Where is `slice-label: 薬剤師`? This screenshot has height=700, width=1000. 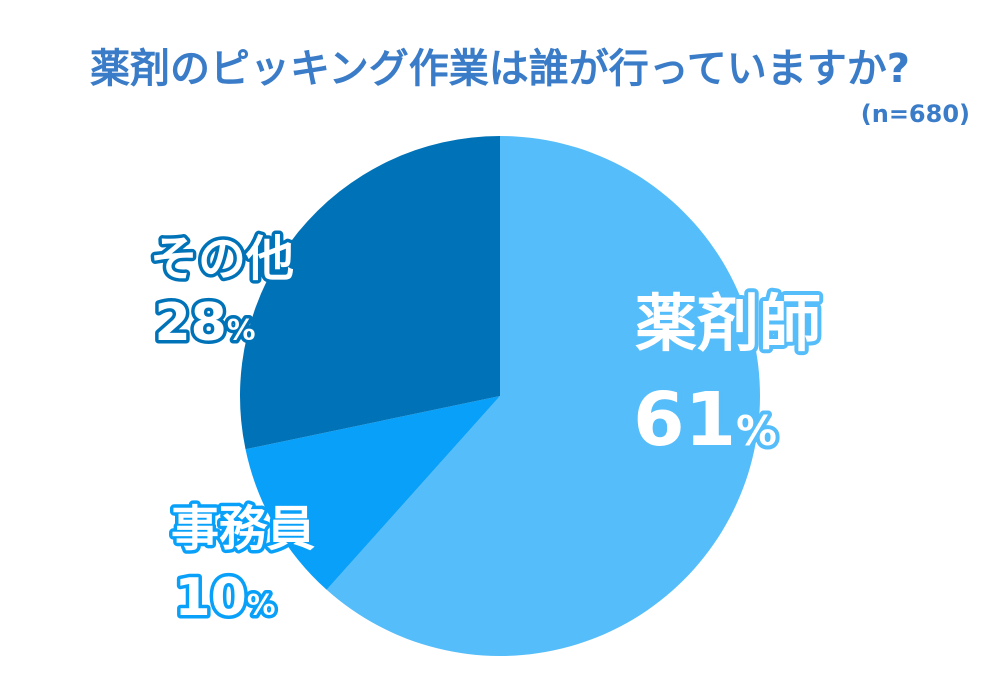
slice-label: 薬剤師 is located at coordinates (728, 323).